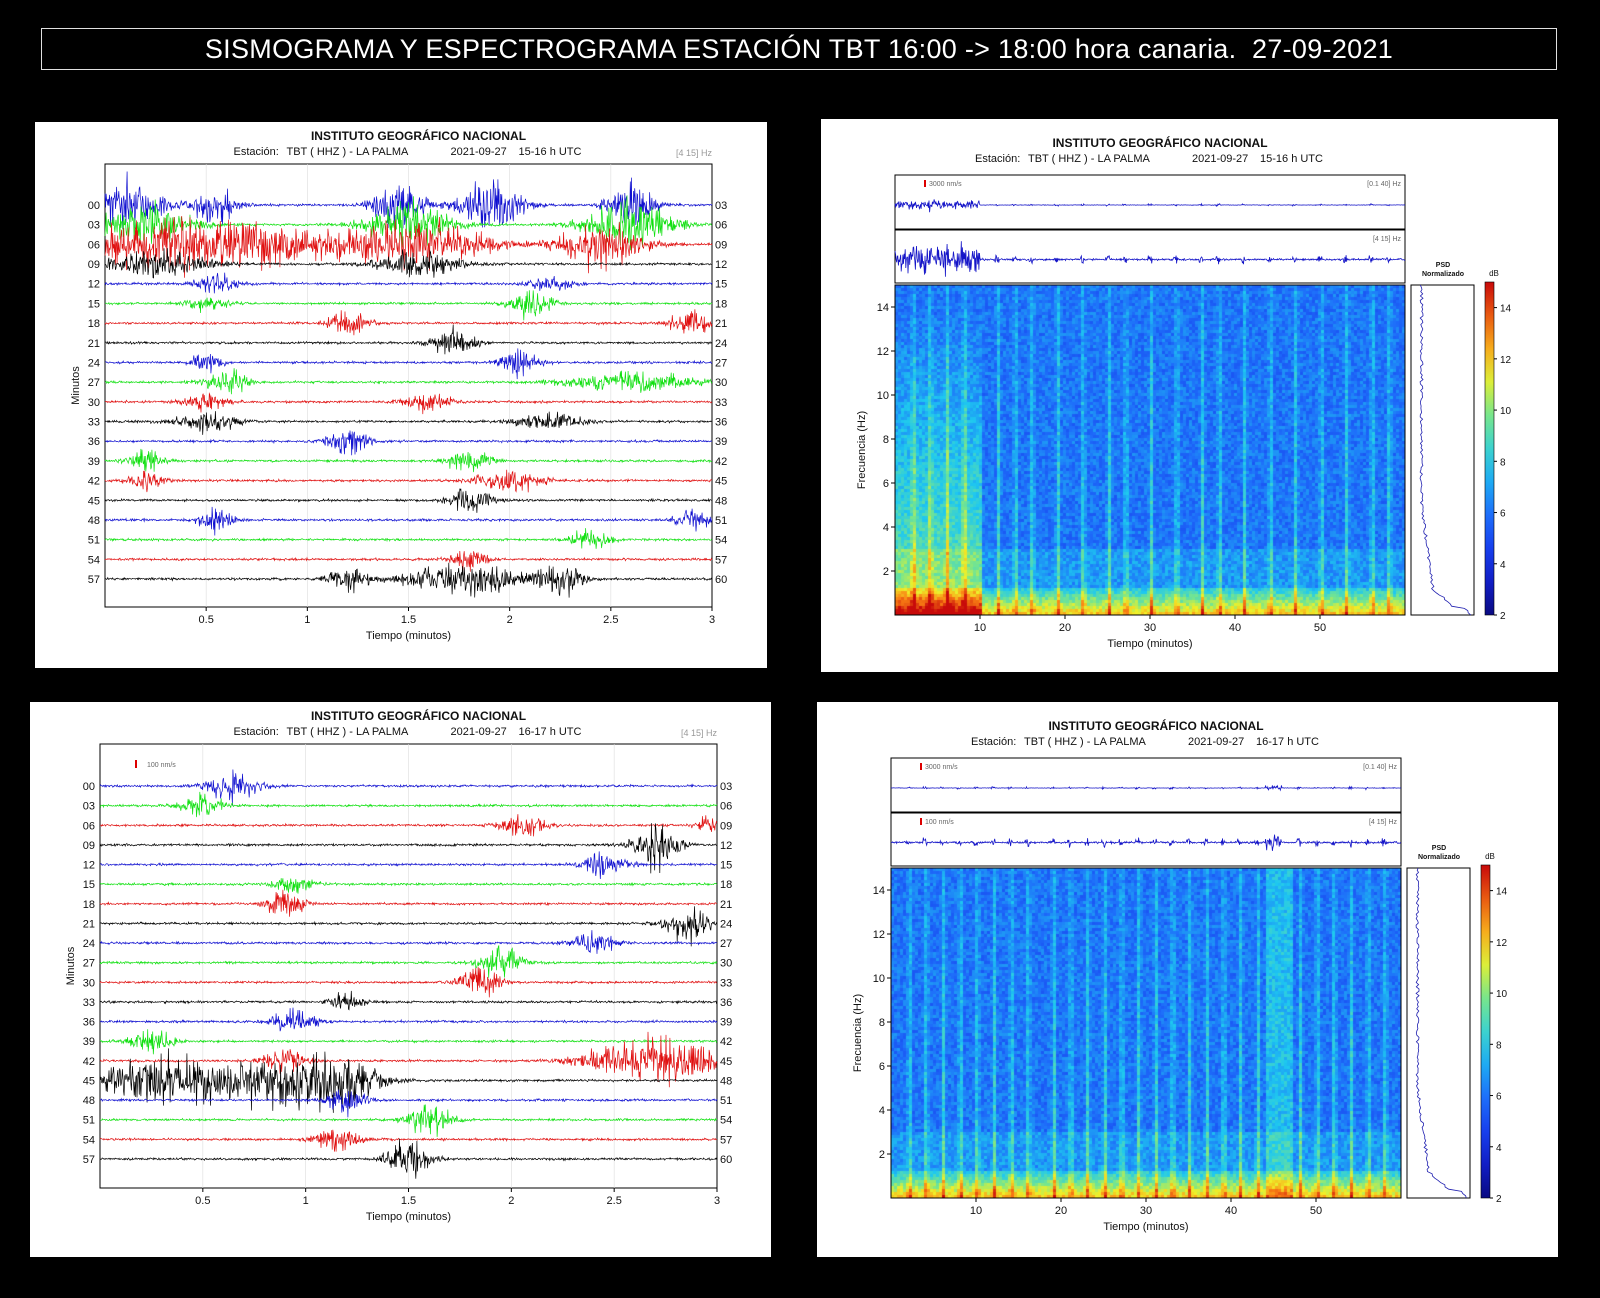 This screenshot has width=1600, height=1298. I want to click on trace-end-label: 60, so click(721, 580).